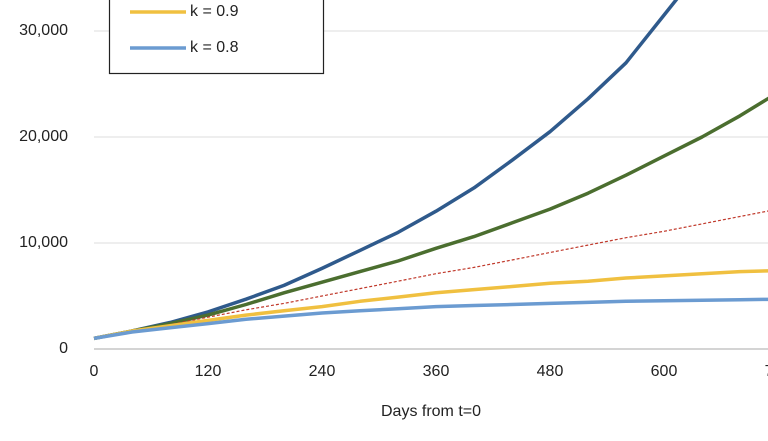 This screenshot has height=441, width=768. Describe the element at coordinates (43, 30) in the screenshot. I see `y-tick-label: 30,000` at that location.